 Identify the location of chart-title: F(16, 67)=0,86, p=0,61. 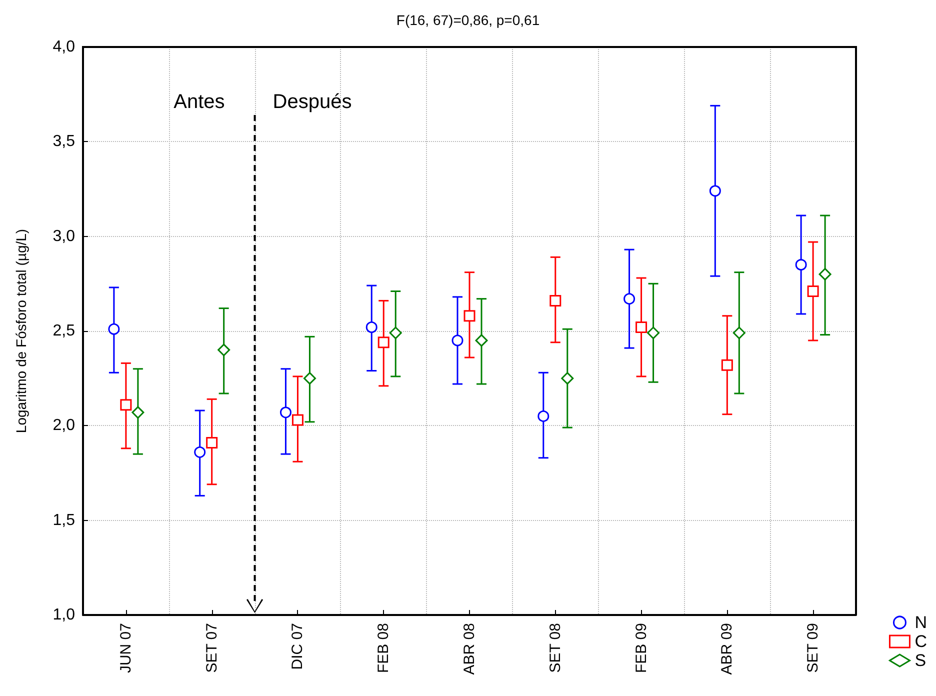
(468, 20).